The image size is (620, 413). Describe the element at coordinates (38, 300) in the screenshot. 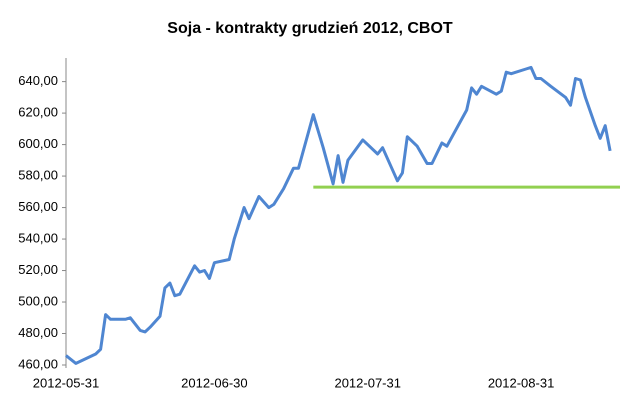

I see `y-tick-label: 500,00` at that location.